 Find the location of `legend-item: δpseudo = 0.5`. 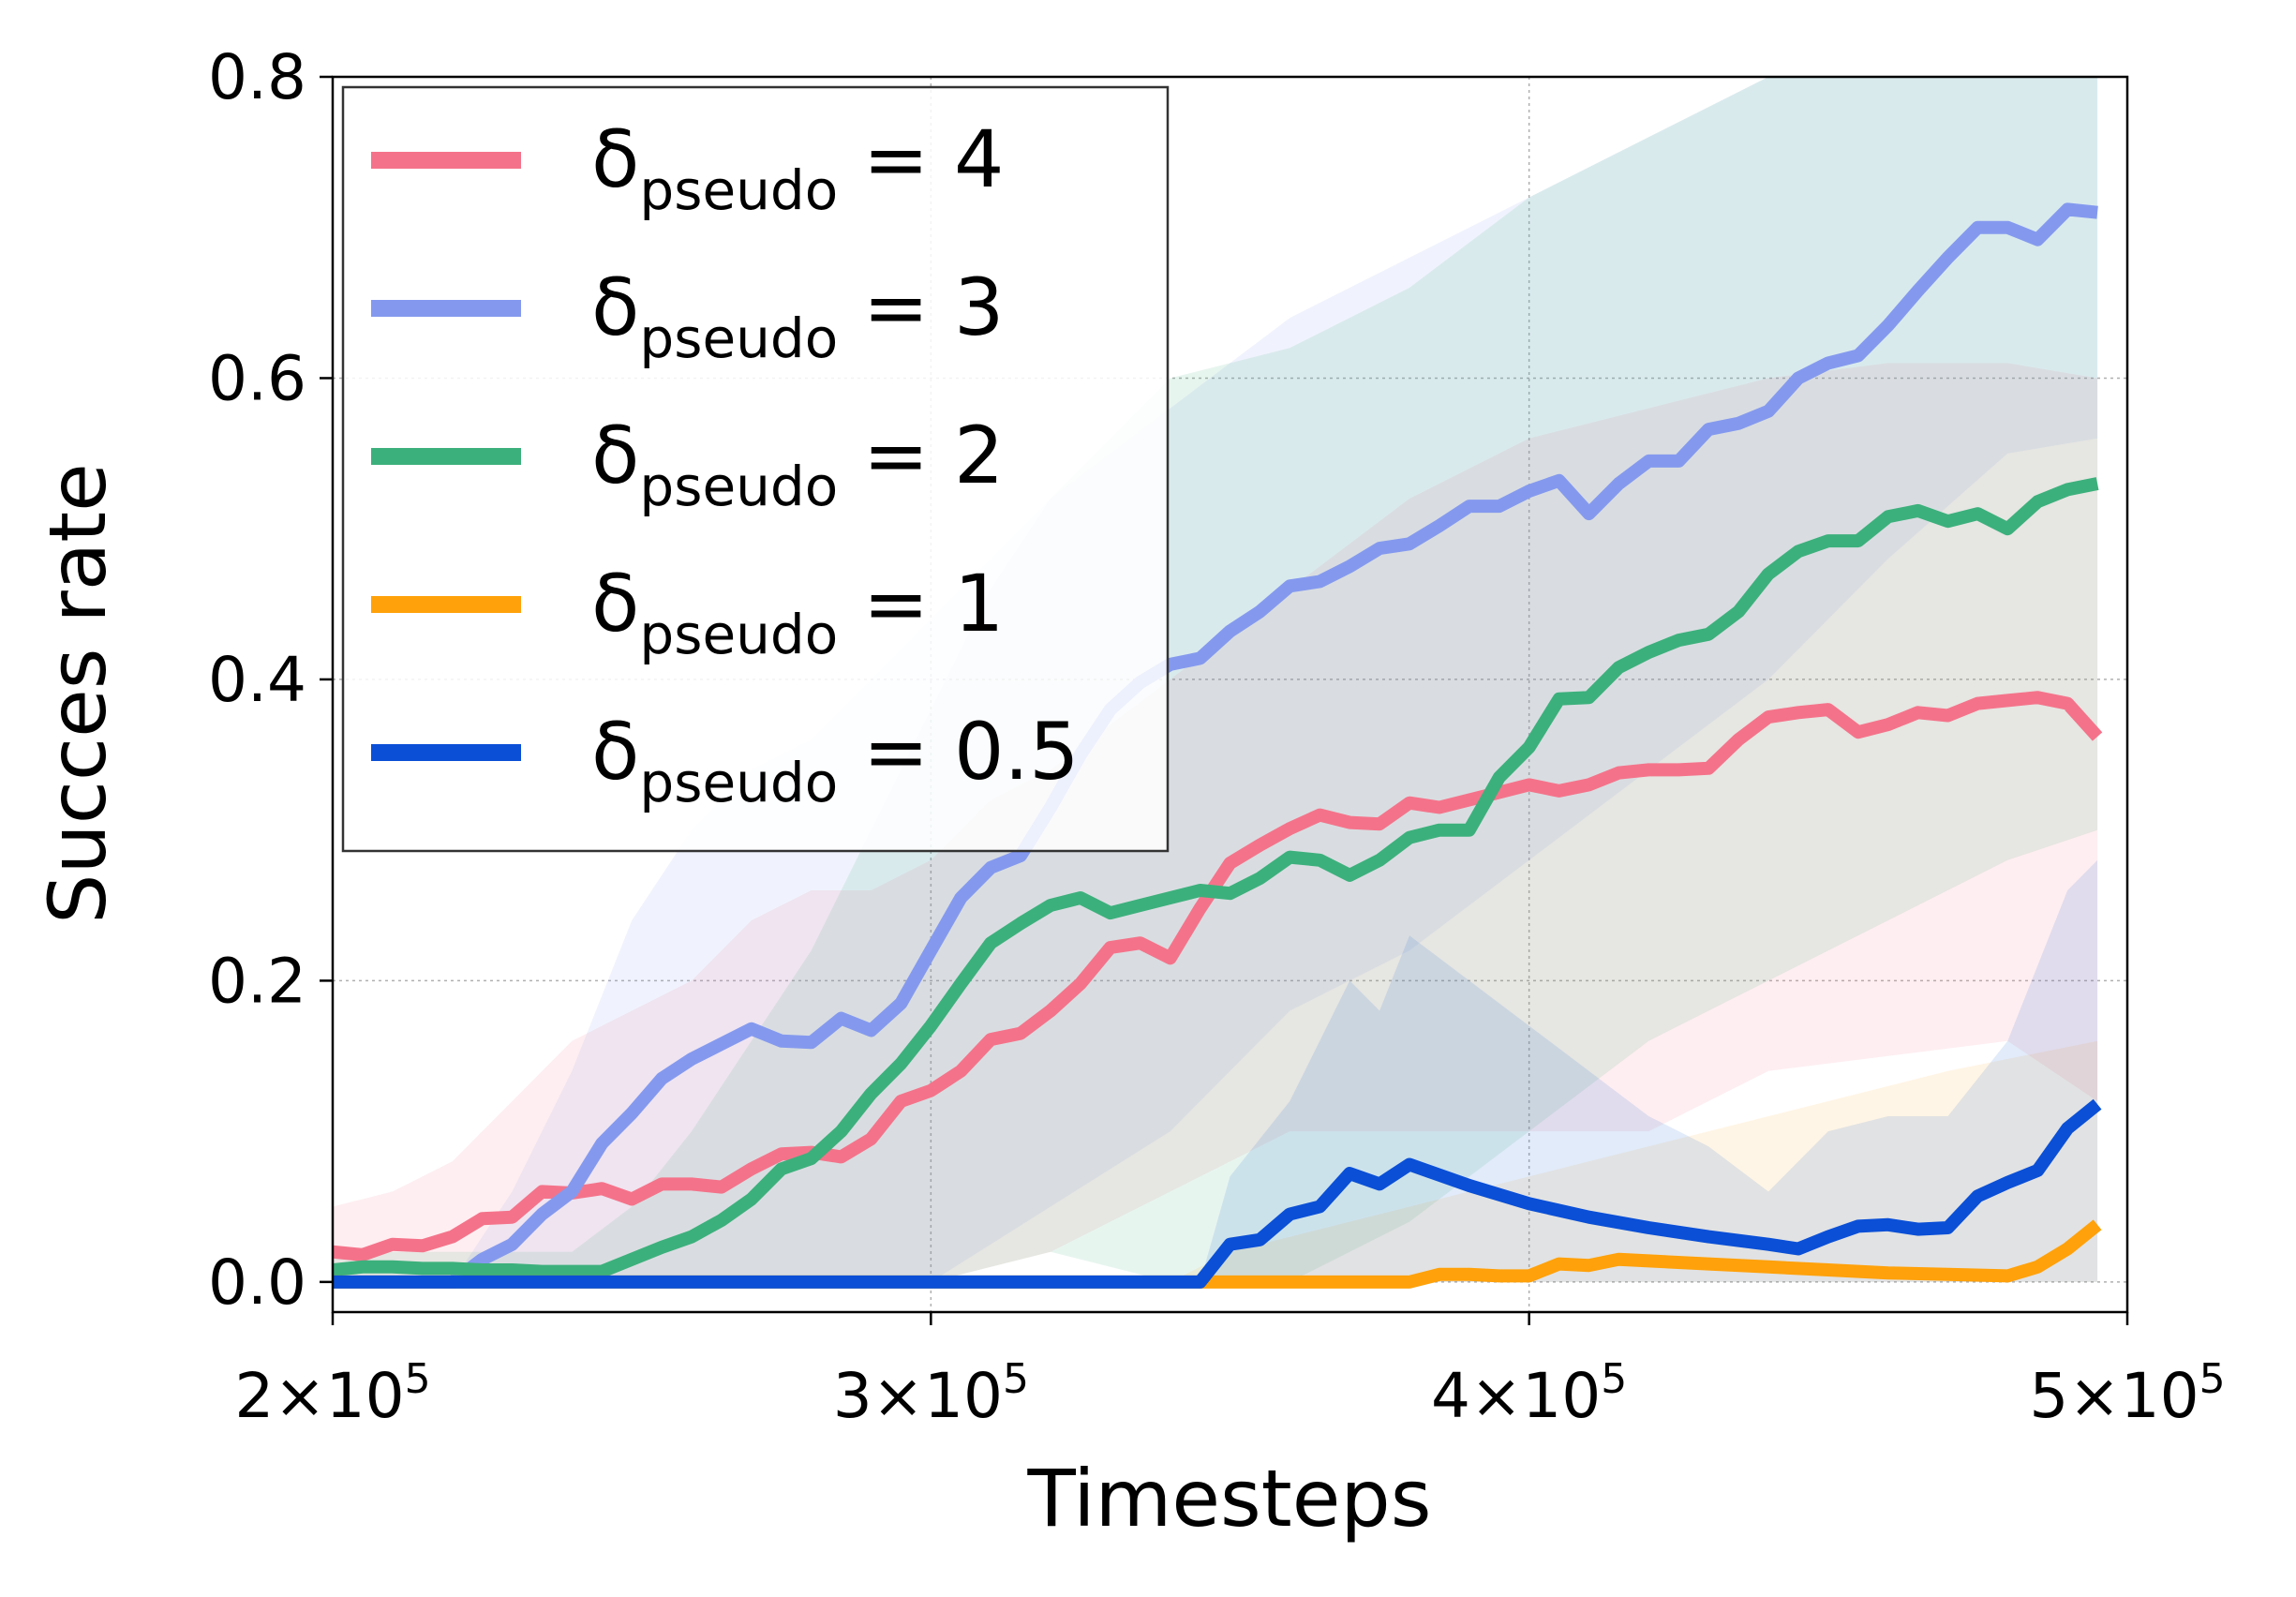

legend-item: δpseudo = 0.5 is located at coordinates (726, 760).